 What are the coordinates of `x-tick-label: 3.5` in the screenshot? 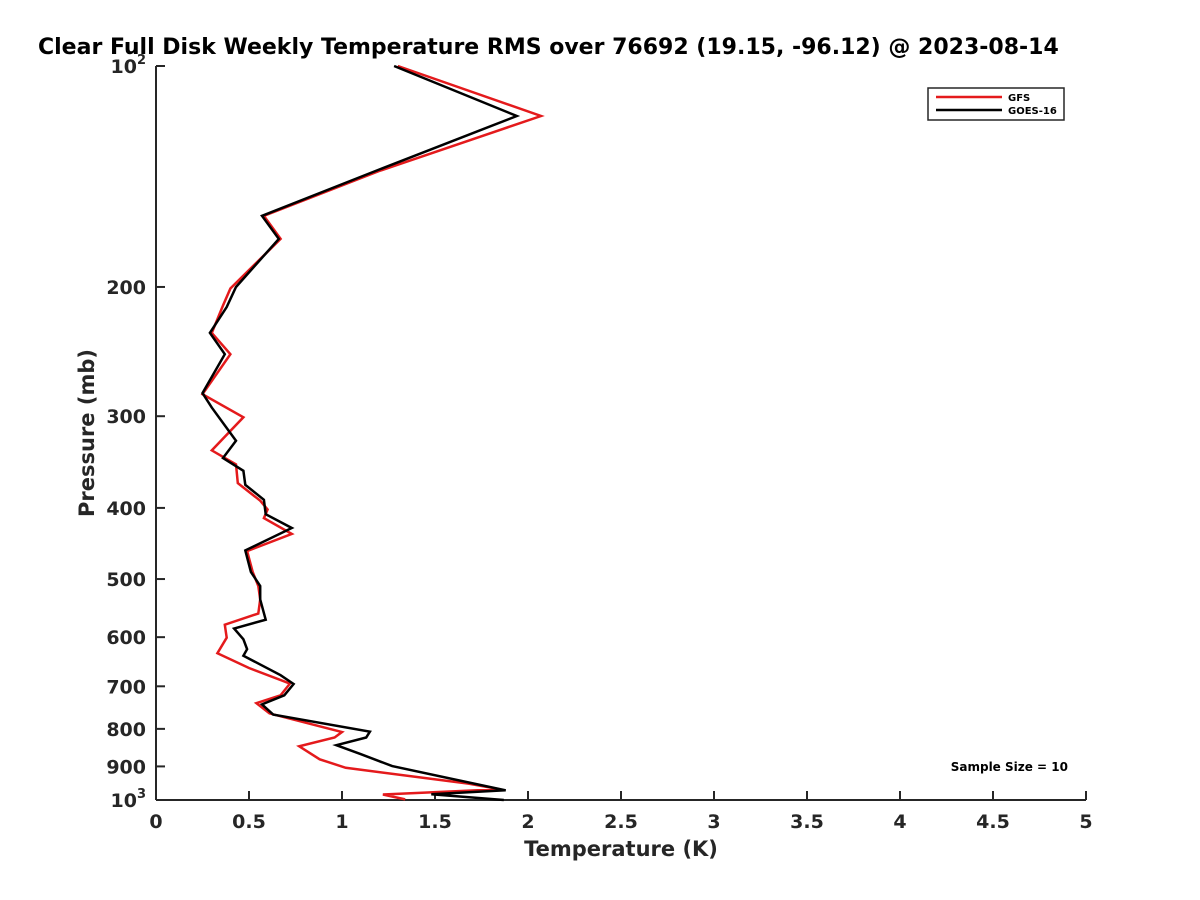 It's located at (807, 822).